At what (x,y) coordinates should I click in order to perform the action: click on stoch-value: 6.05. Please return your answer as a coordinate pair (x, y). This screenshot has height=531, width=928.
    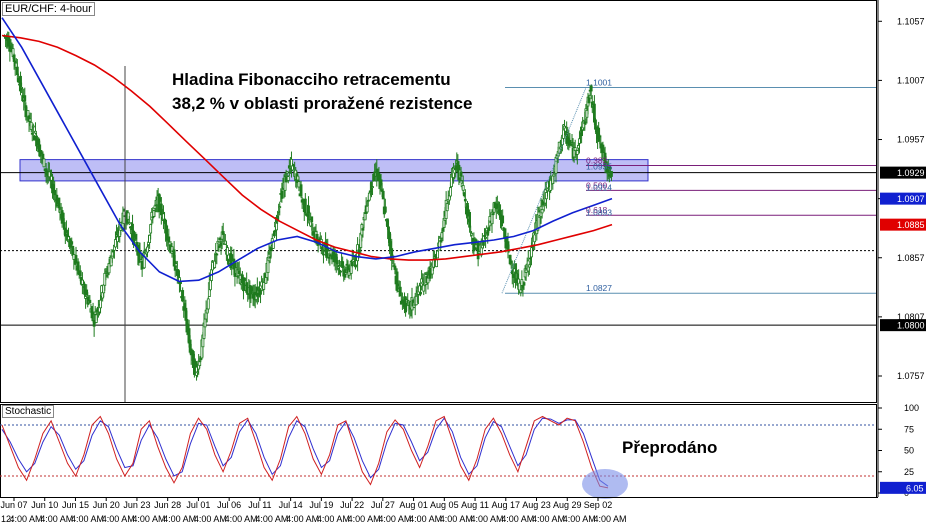
    Looking at the image, I should click on (915, 488).